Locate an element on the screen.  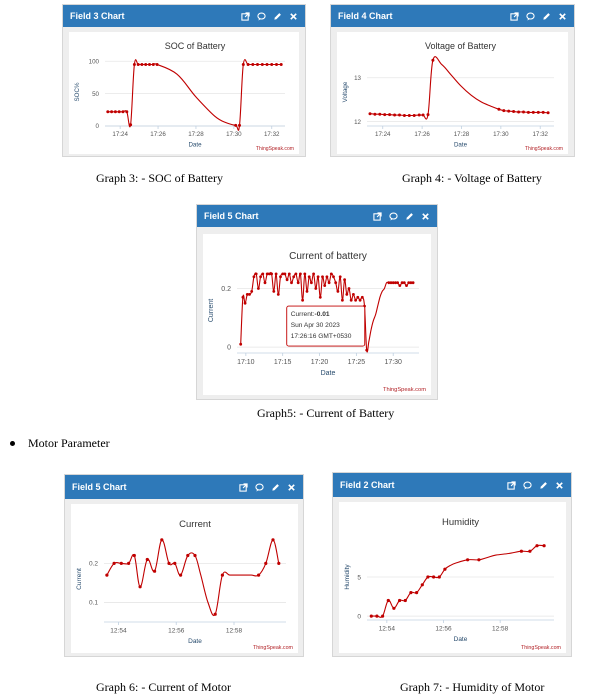
external-link-icon is located at coordinates (245, 16).